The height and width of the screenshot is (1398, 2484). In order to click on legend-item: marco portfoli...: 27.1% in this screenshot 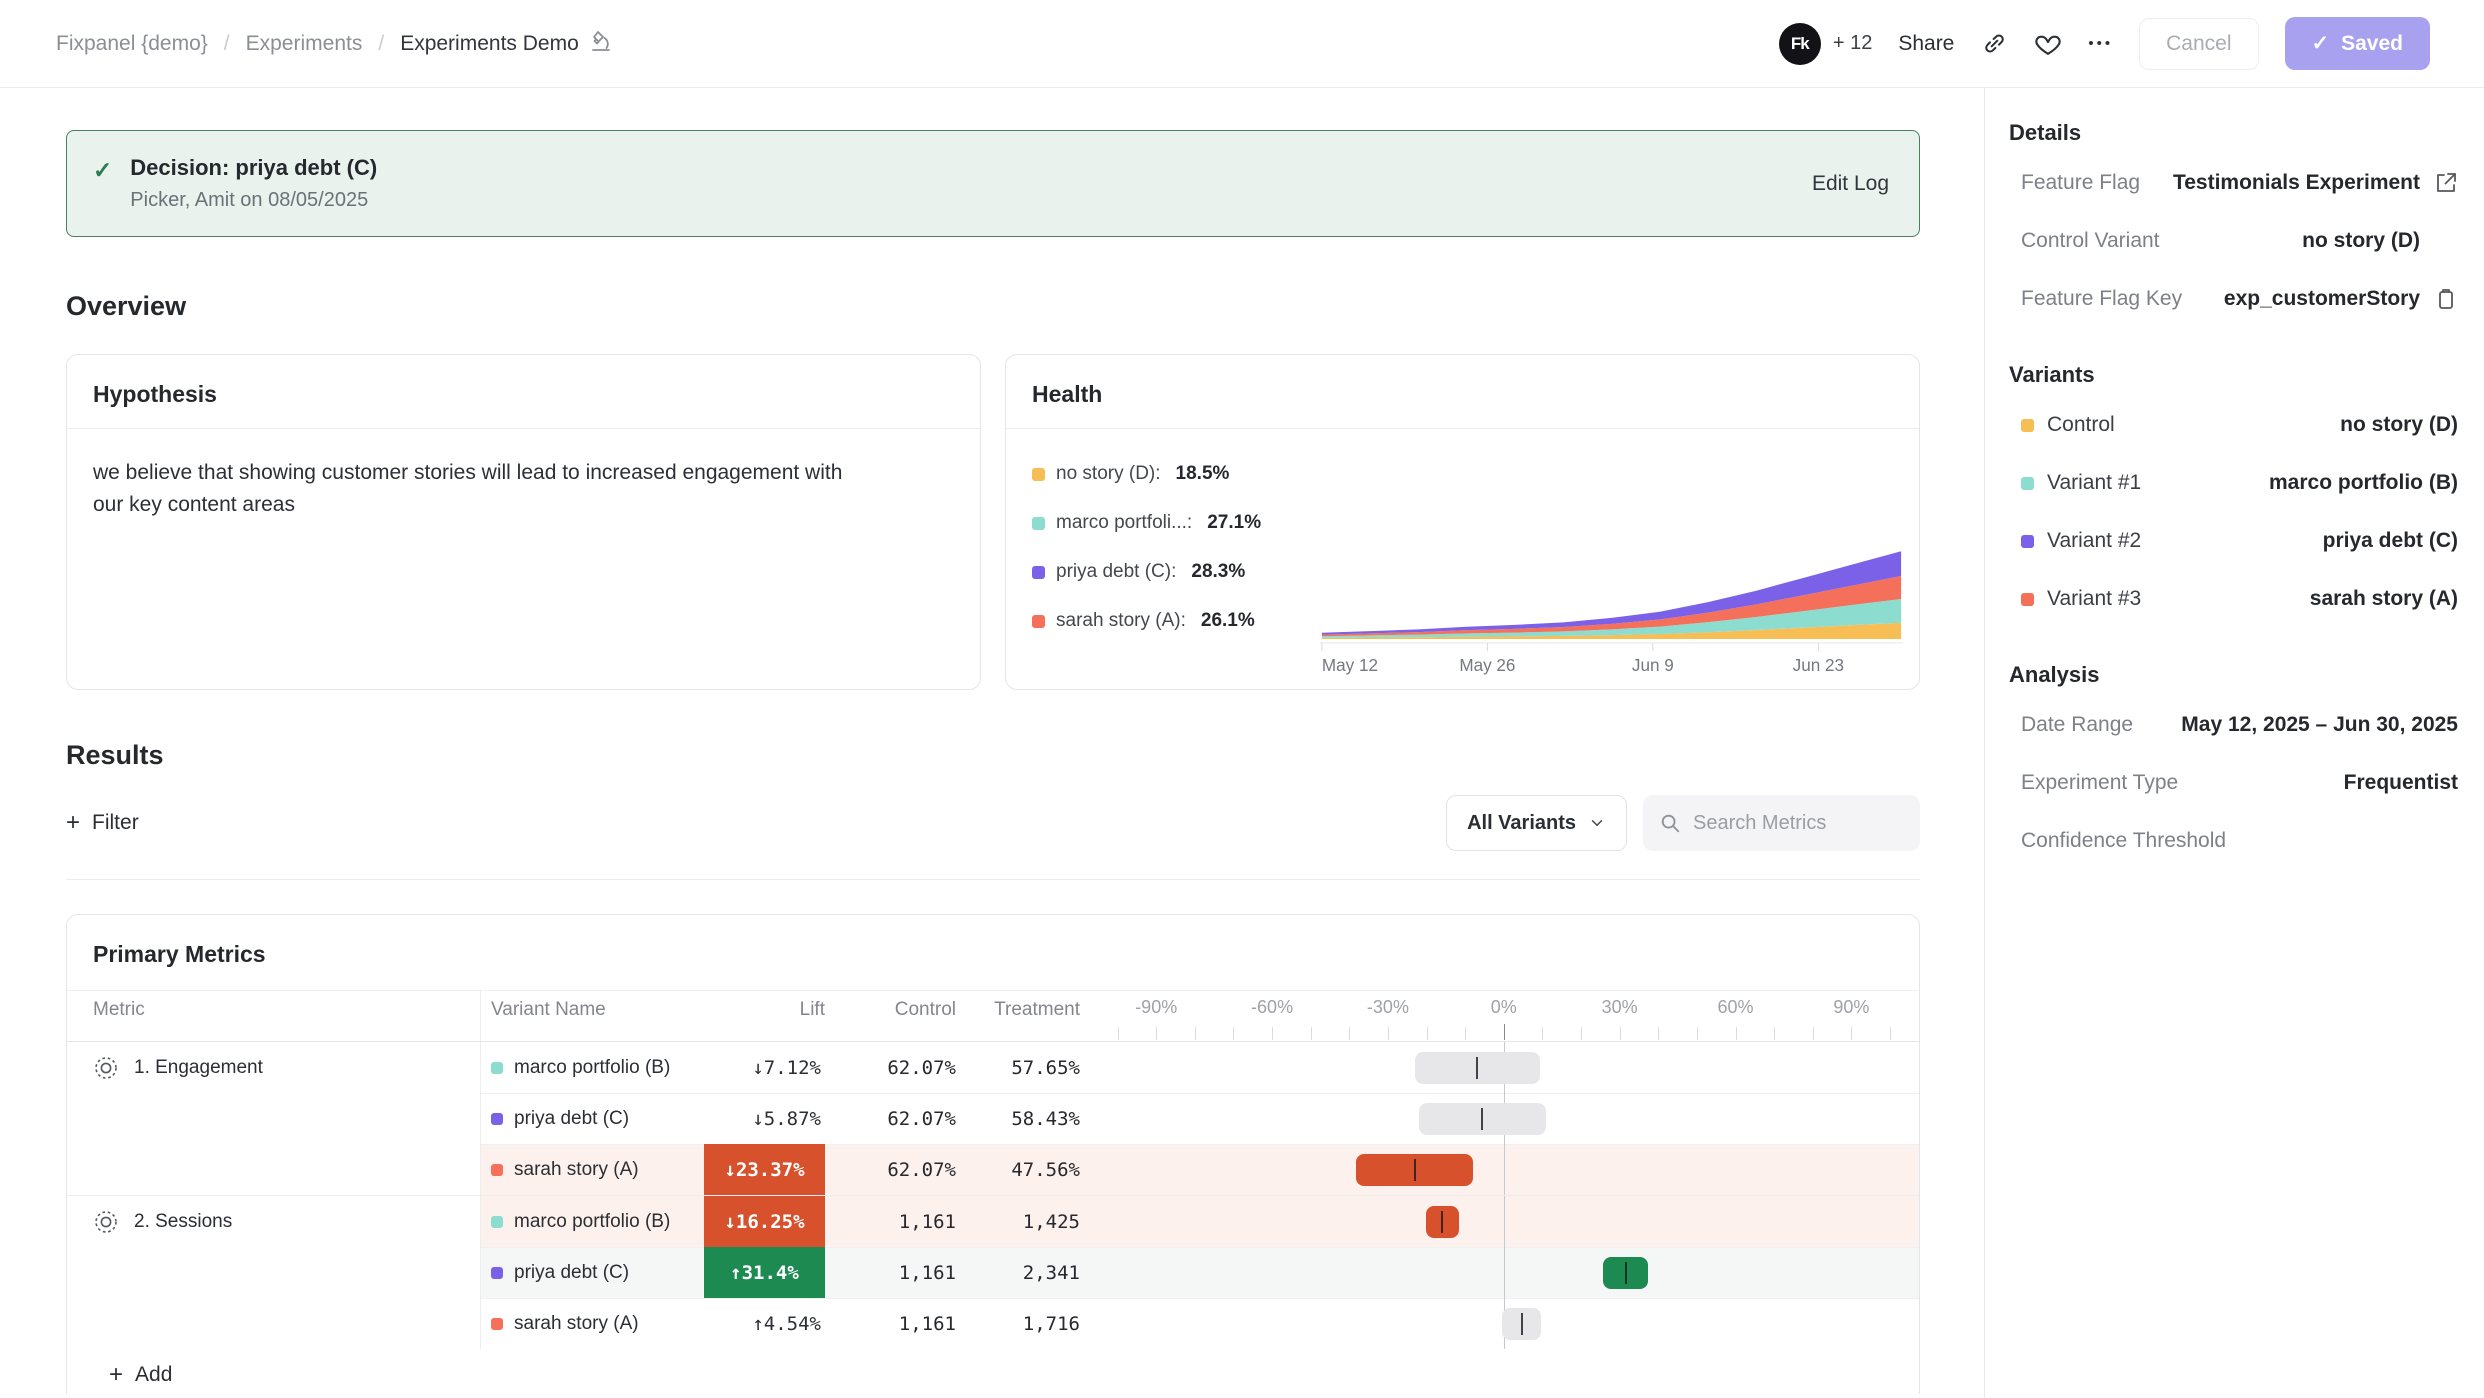, I will do `click(1176, 523)`.